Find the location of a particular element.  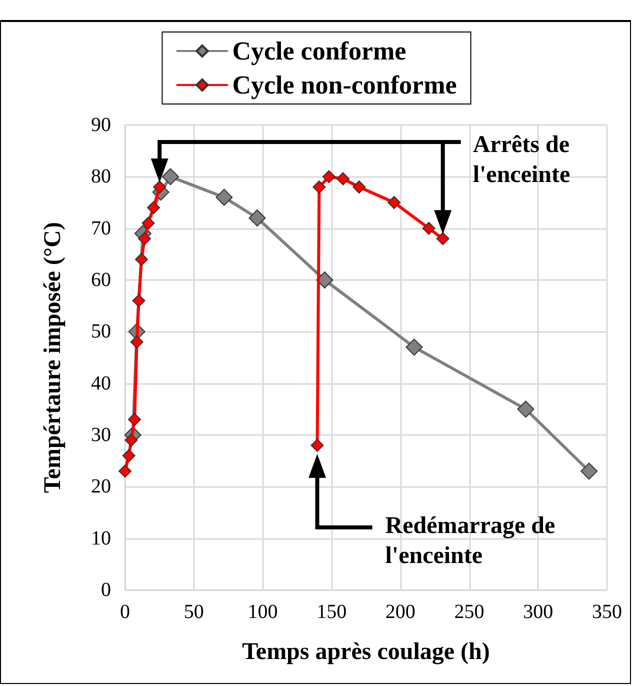

x-tick-label: 50 is located at coordinates (194, 612).